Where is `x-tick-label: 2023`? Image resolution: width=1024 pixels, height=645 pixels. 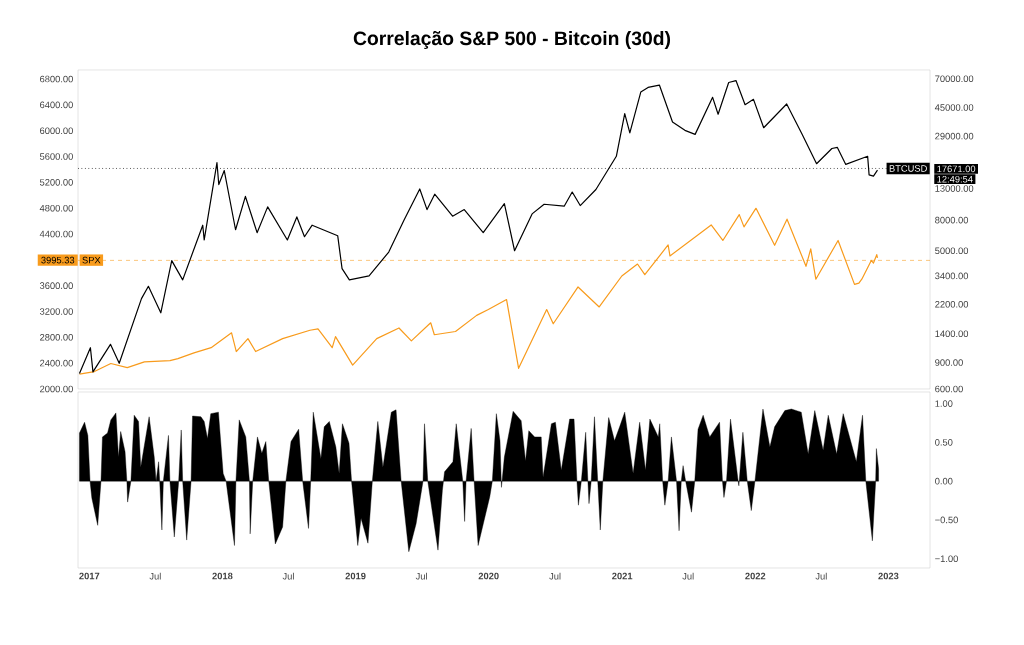 x-tick-label: 2023 is located at coordinates (888, 576).